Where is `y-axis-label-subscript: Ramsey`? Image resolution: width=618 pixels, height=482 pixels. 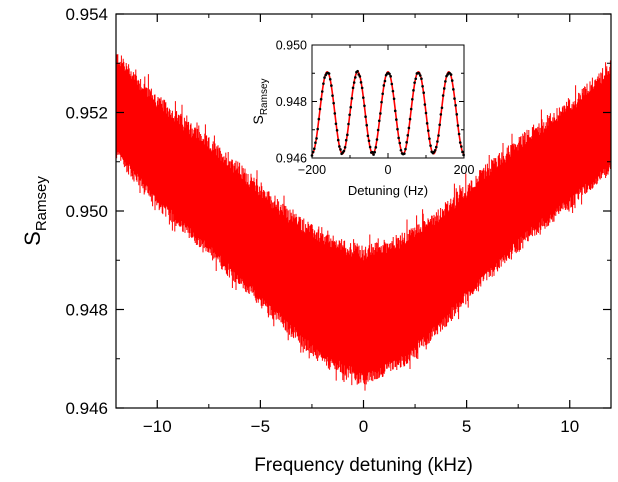 y-axis-label-subscript: Ramsey is located at coordinates (41, 204).